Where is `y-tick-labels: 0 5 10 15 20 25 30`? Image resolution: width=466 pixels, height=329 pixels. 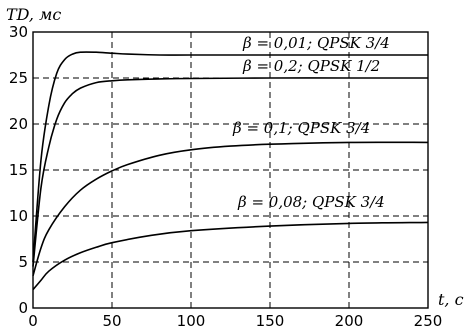 y-tick-labels: 0 5 10 15 20 25 30 is located at coordinates (18, 170).